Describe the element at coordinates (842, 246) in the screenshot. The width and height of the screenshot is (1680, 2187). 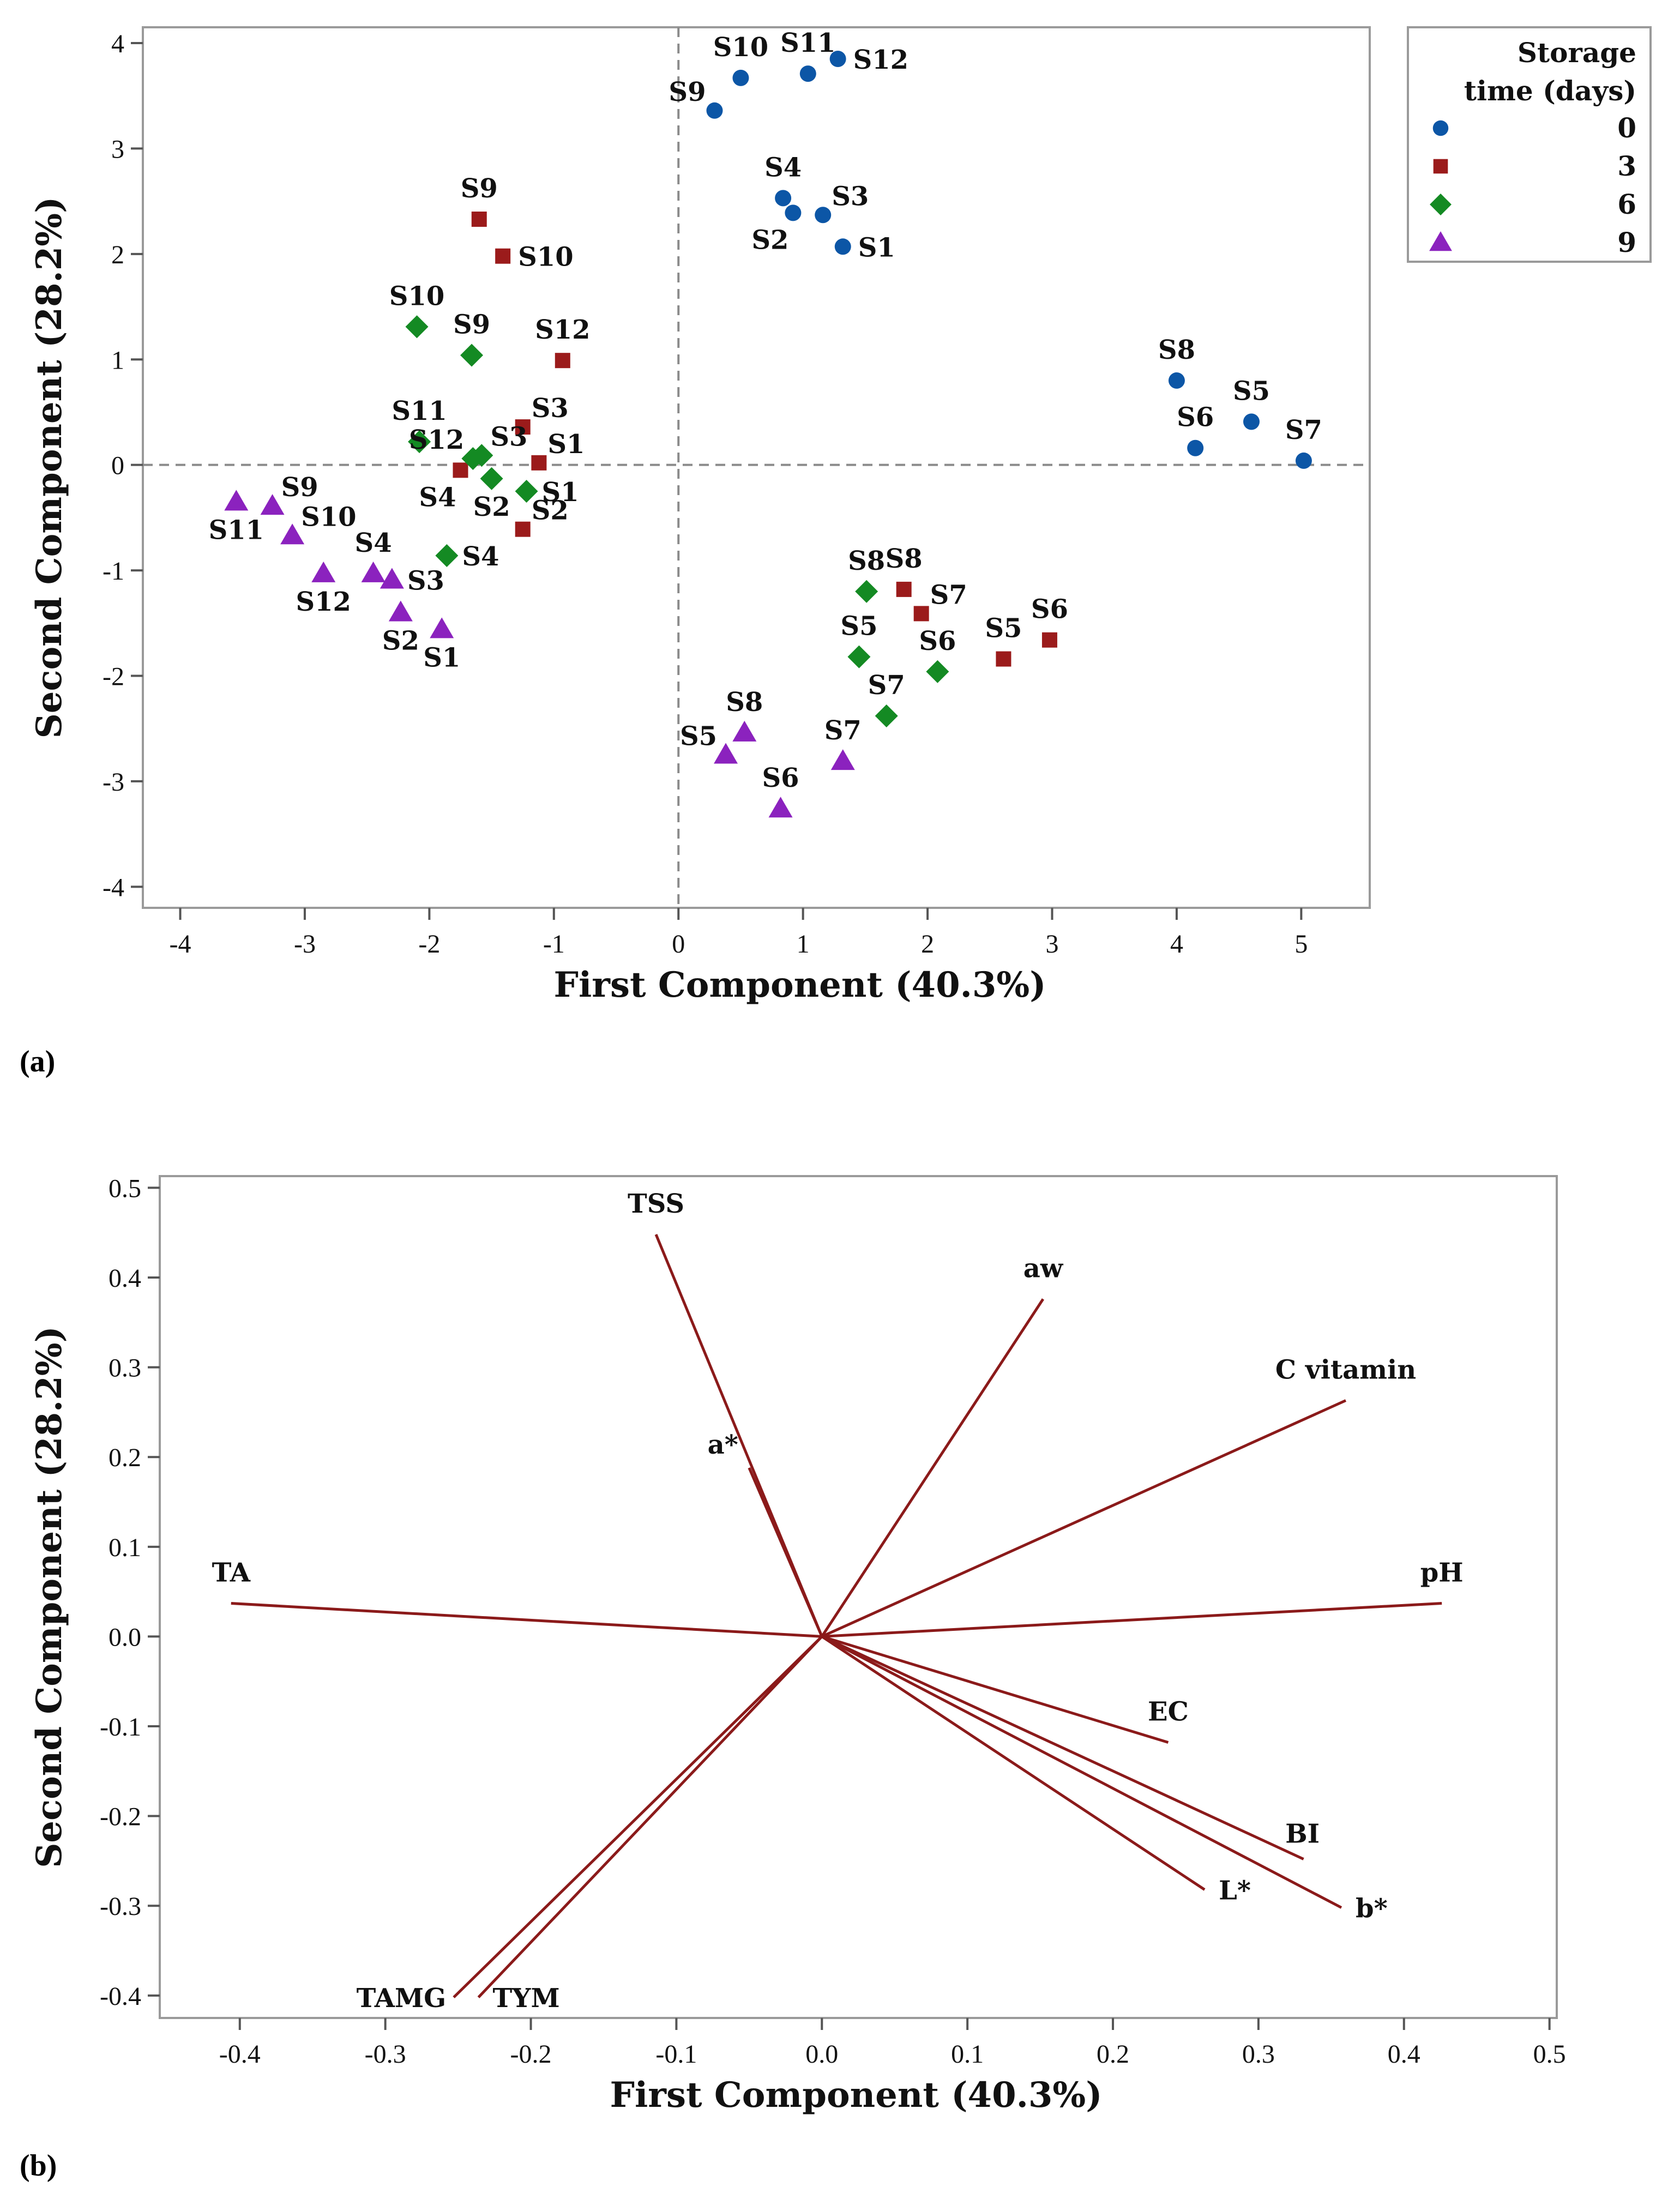
I see `point-circle-s1` at that location.